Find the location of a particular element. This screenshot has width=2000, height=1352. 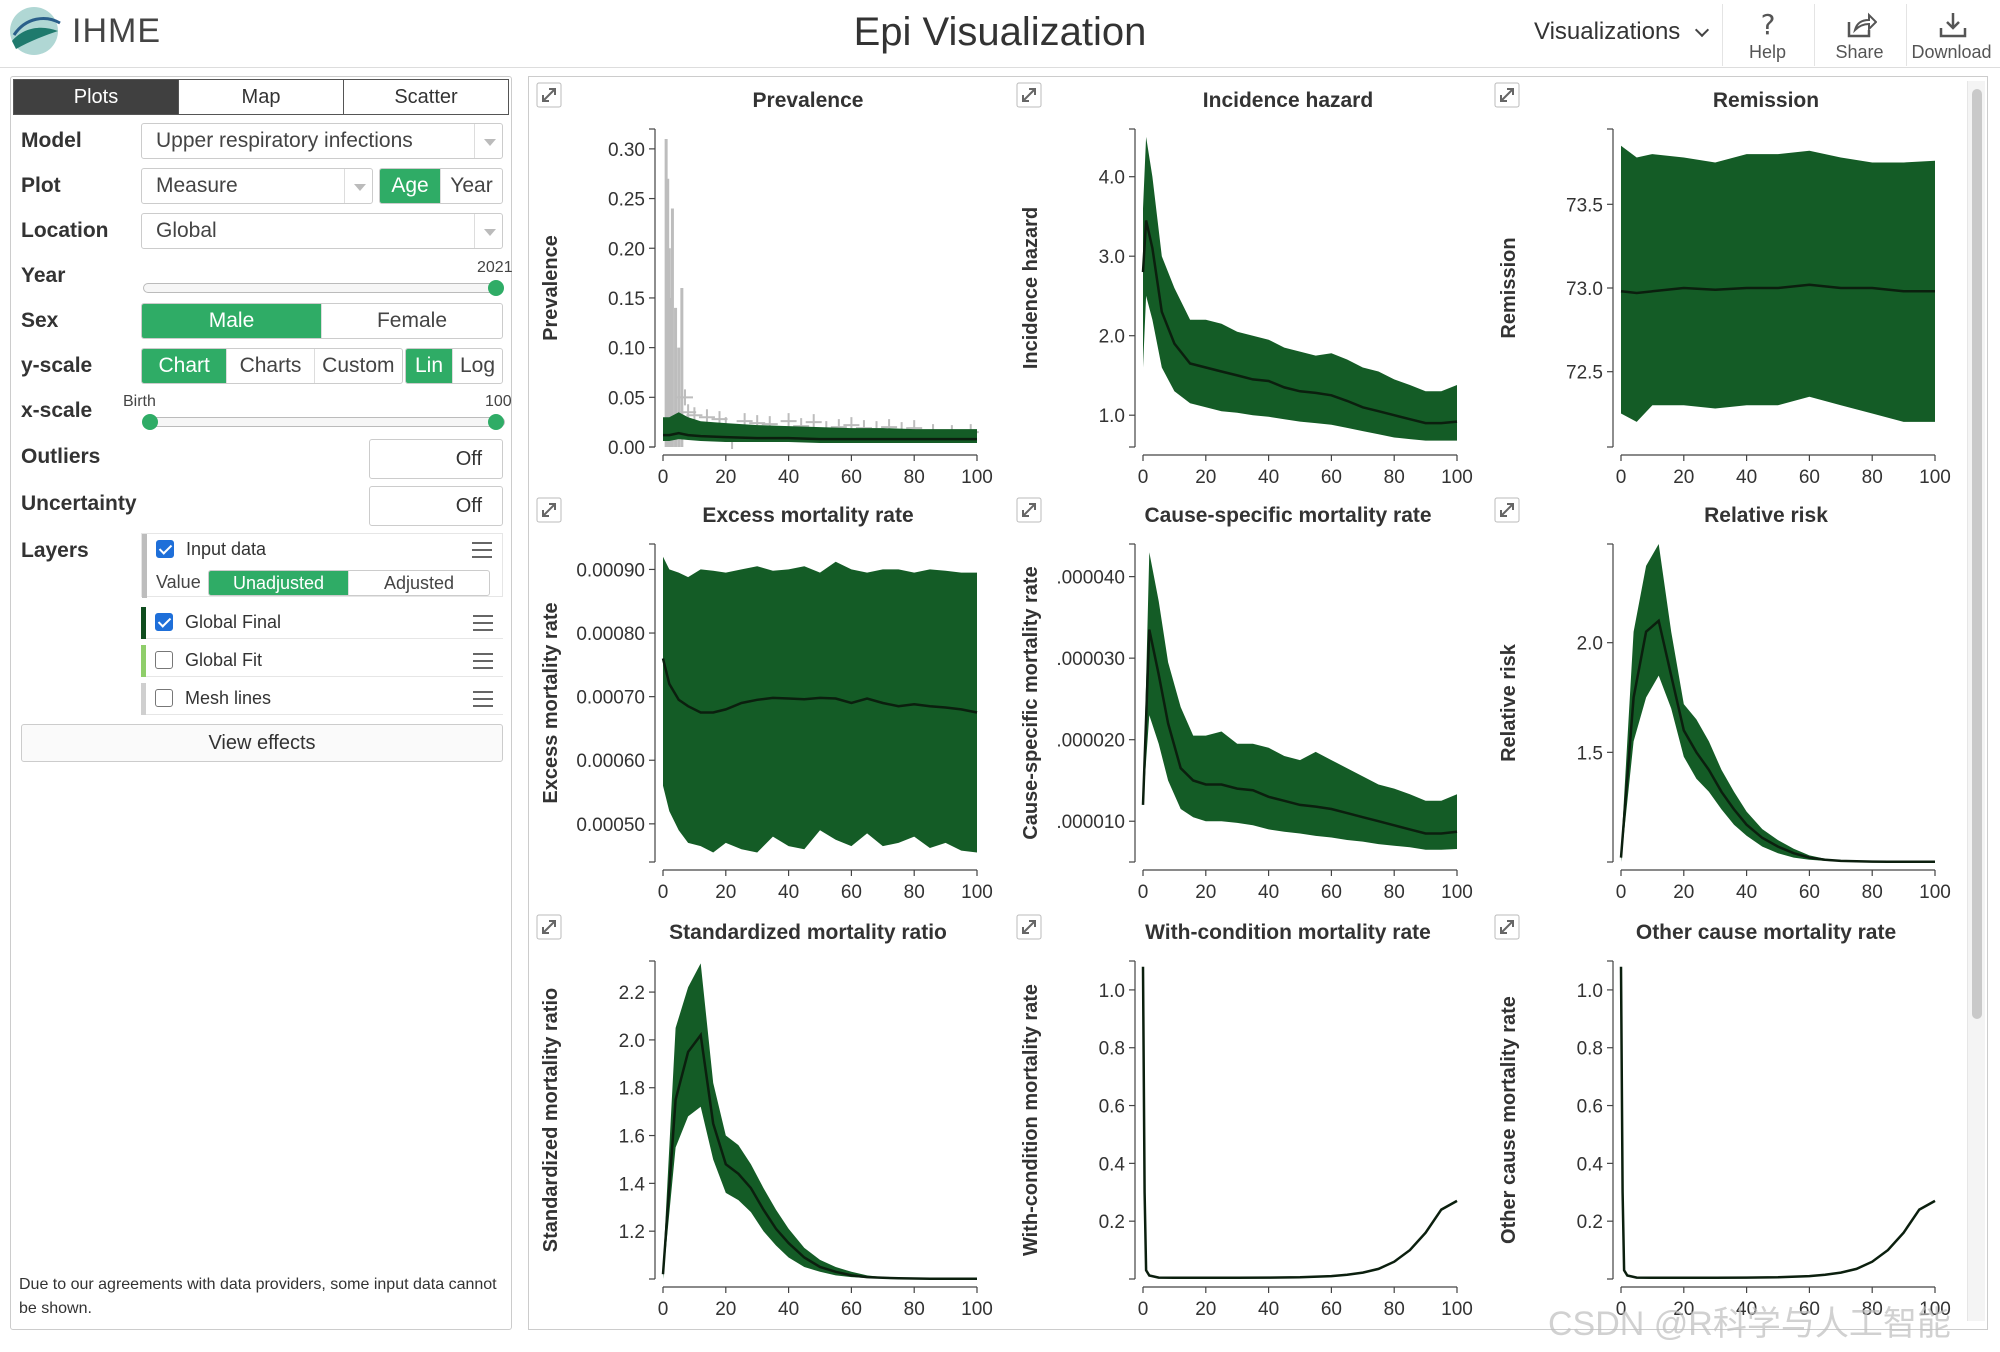

chevron-down-icon is located at coordinates (1702, 30).